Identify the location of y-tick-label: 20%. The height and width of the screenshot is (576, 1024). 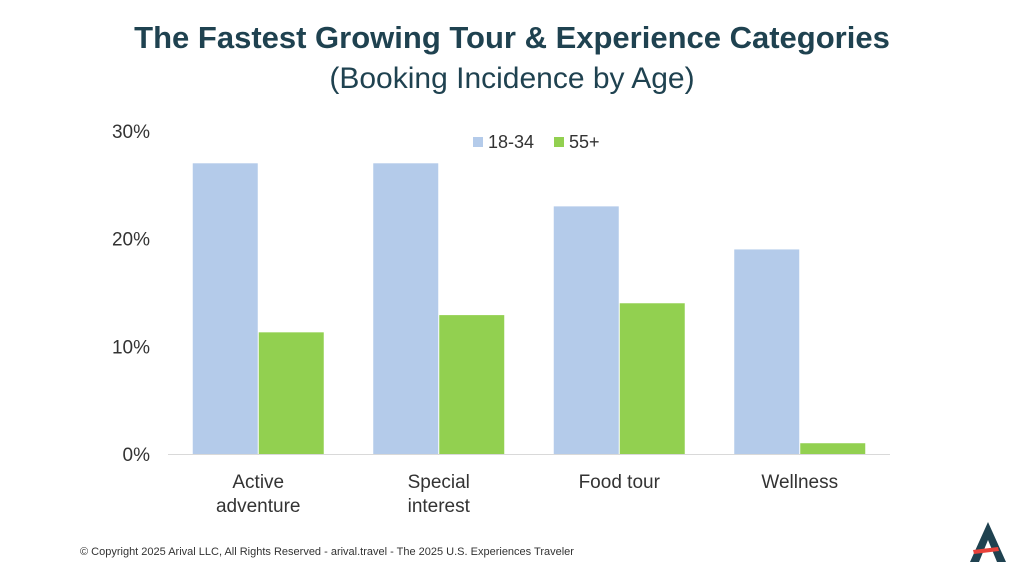
(131, 240).